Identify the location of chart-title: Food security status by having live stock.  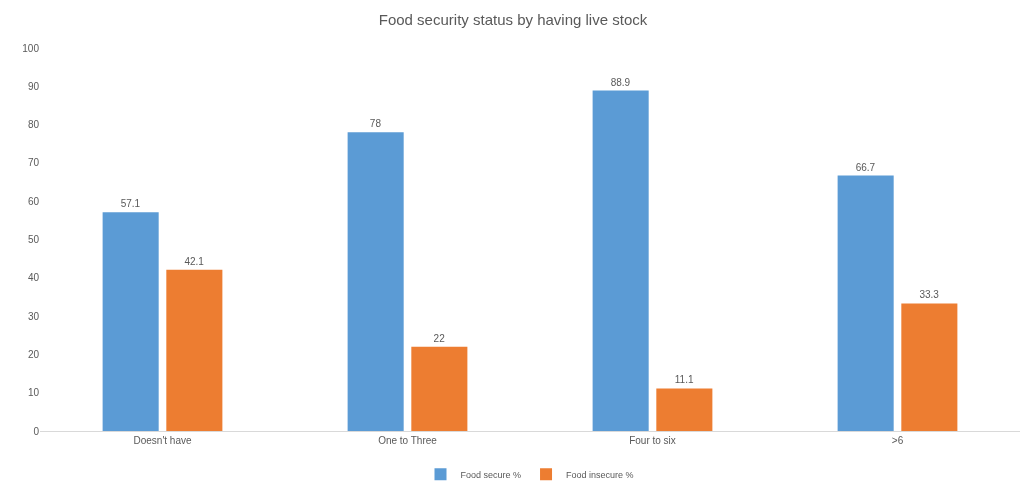
(513, 20).